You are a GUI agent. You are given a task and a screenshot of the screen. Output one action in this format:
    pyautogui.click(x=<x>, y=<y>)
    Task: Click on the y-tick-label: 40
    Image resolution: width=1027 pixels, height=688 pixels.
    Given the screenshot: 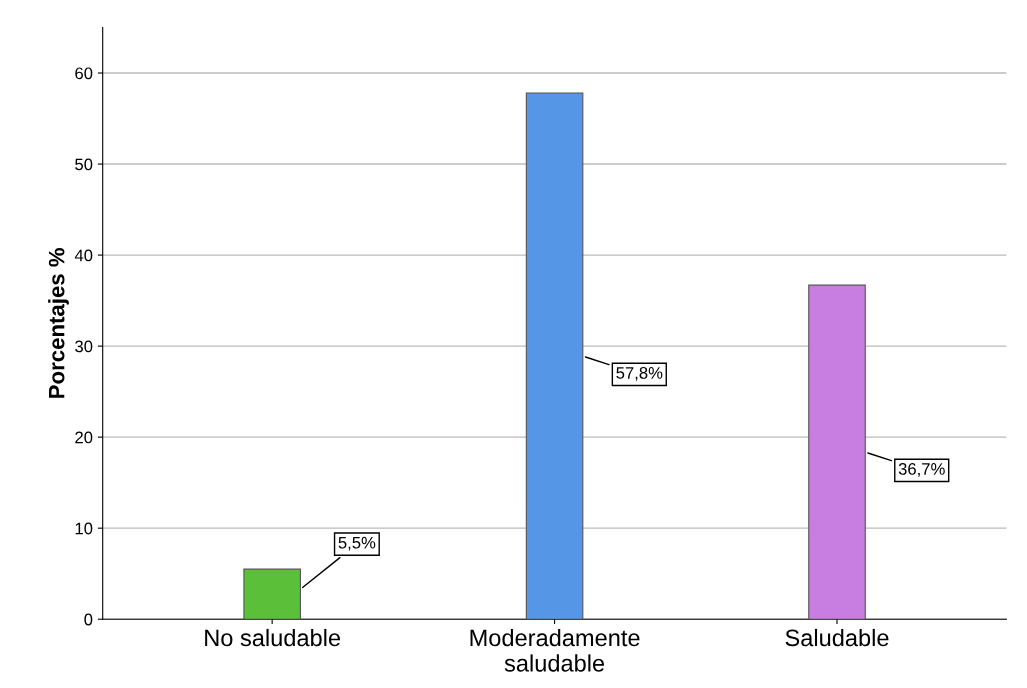 What is the action you would take?
    pyautogui.click(x=83, y=255)
    